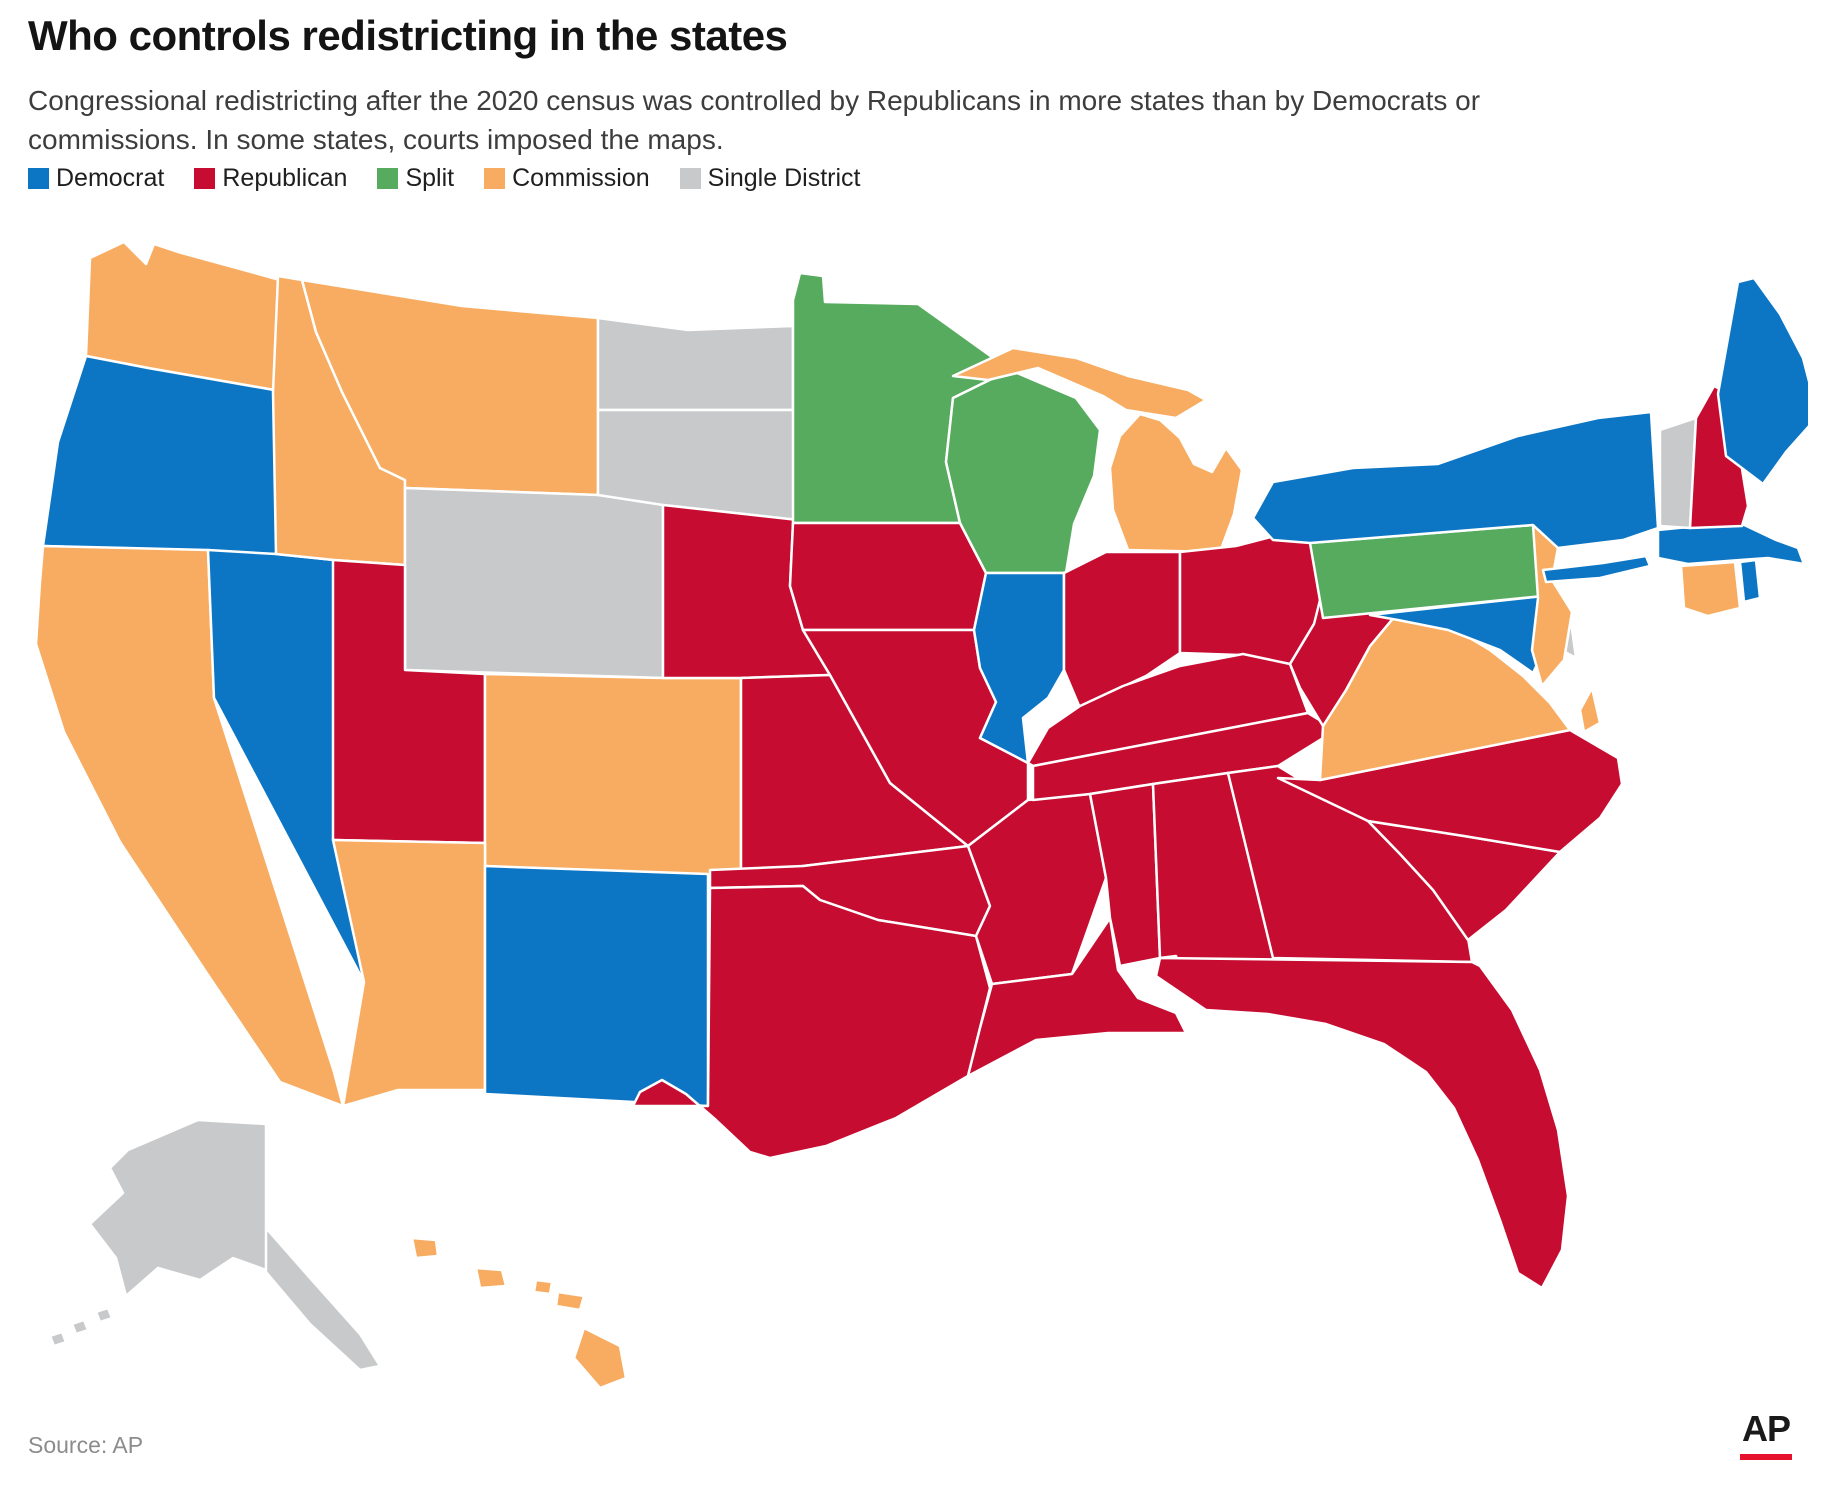  What do you see at coordinates (110, 178) in the screenshot?
I see `legend-label: Democrat` at bounding box center [110, 178].